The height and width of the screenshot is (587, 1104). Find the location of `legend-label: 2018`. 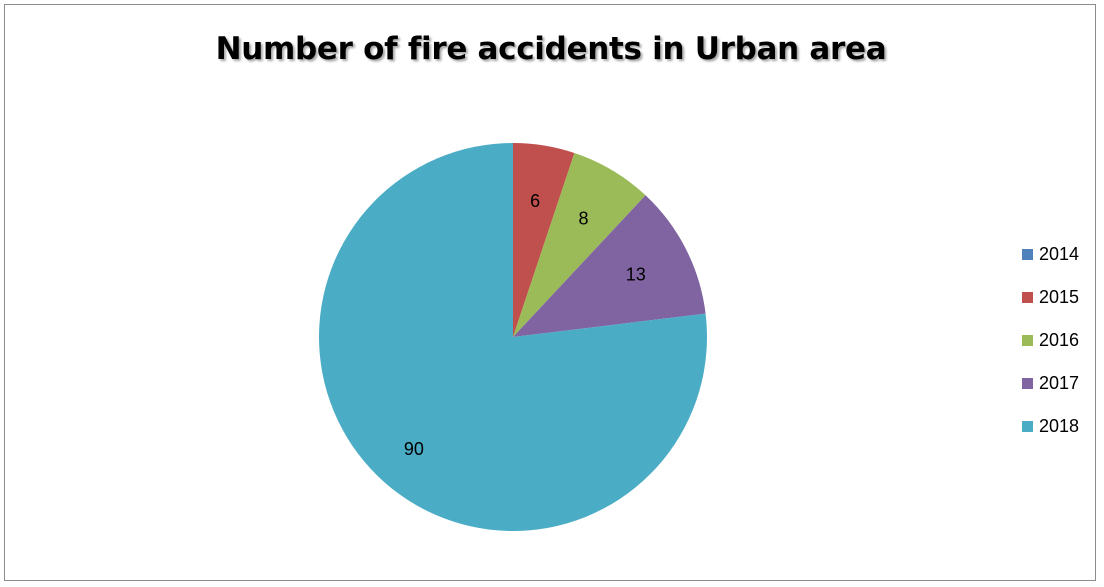

legend-label: 2018 is located at coordinates (1059, 426).